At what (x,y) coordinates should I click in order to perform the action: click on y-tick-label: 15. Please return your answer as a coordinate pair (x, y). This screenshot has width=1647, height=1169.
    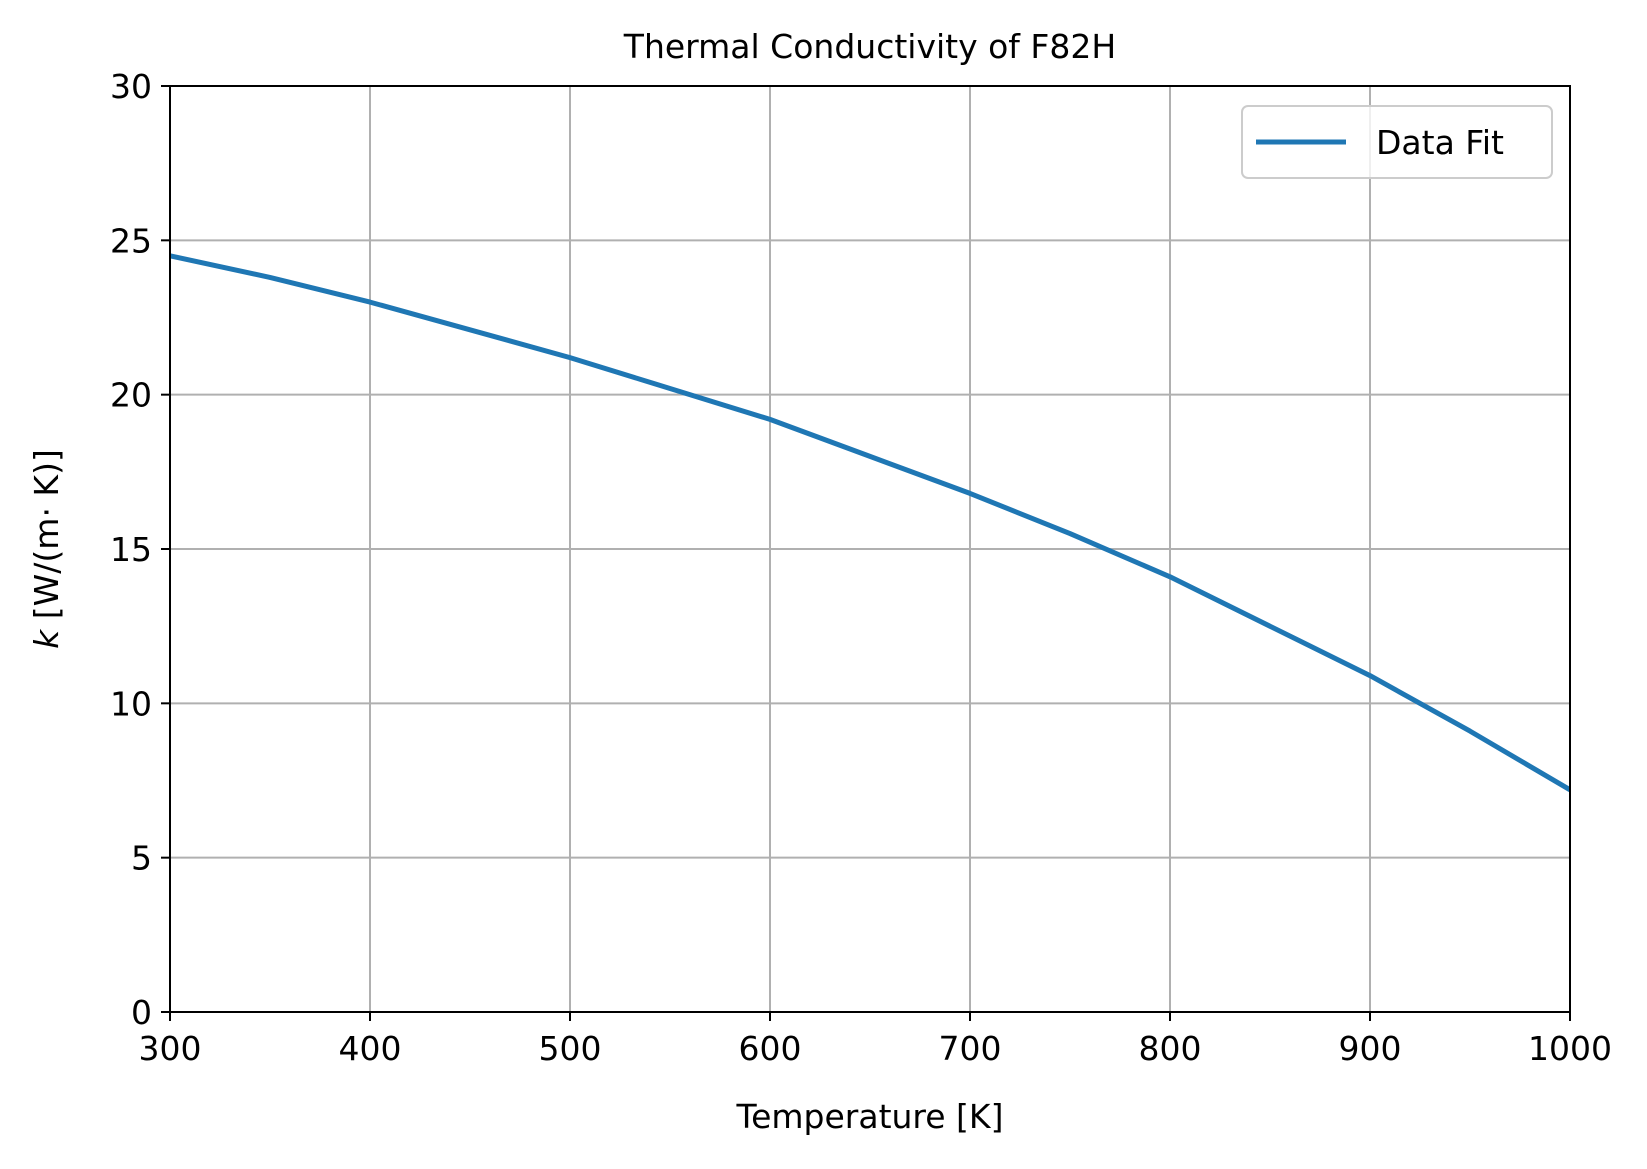
    Looking at the image, I should click on (131, 549).